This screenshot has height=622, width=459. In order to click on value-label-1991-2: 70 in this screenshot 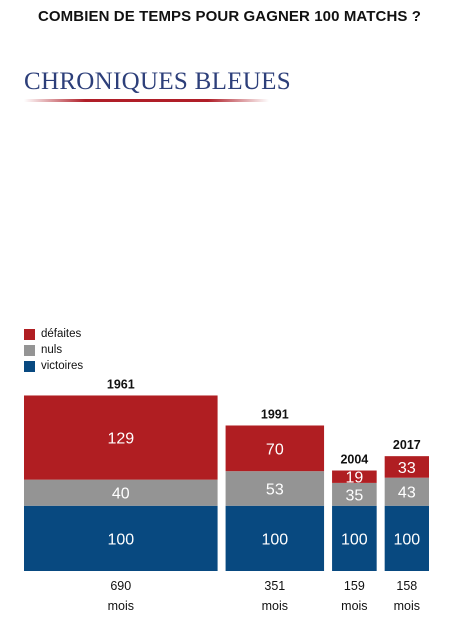, I will do `click(275, 449)`.